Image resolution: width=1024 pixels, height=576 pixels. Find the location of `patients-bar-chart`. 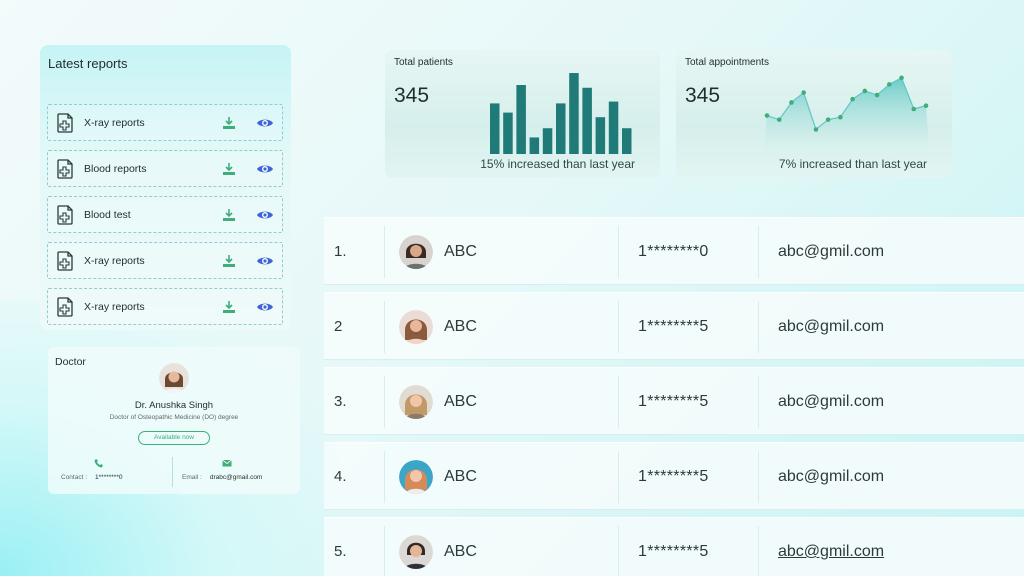

patients-bar-chart is located at coordinates (561, 113).